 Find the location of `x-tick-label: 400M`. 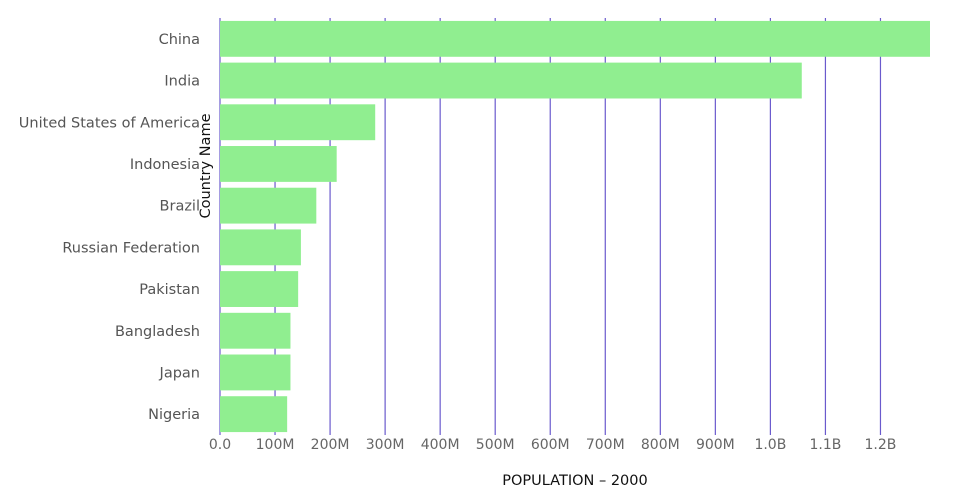

x-tick-label: 400M is located at coordinates (440, 445).